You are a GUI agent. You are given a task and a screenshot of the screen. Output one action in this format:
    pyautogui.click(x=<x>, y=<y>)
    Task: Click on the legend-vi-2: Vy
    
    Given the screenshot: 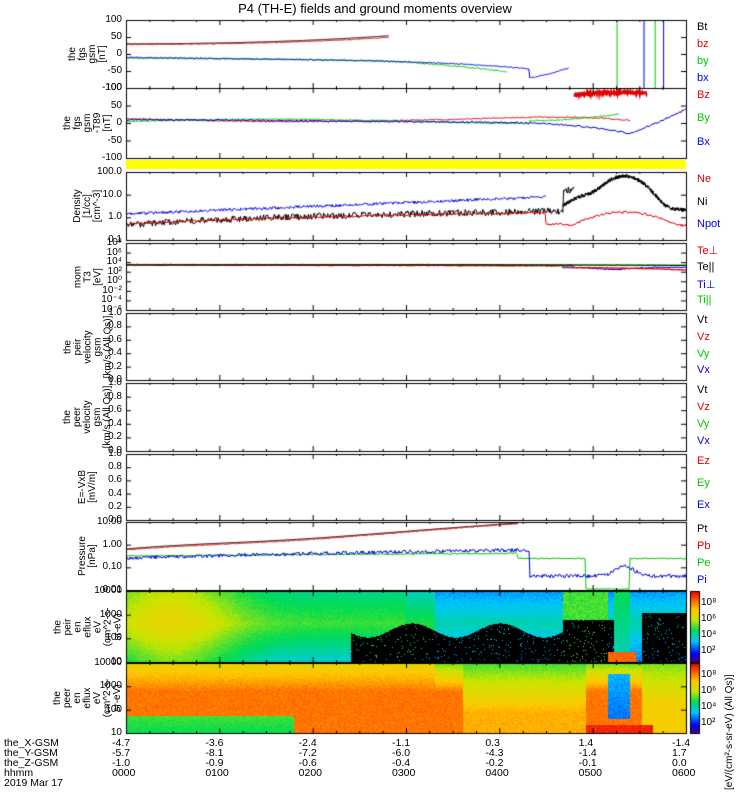 What is the action you would take?
    pyautogui.click(x=703, y=353)
    